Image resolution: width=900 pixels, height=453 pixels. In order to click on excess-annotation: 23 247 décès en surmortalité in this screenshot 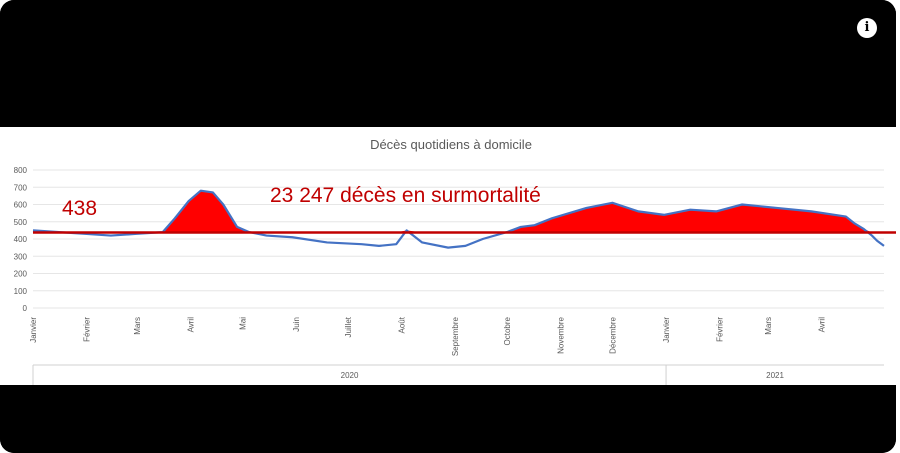, I will do `click(405, 195)`.